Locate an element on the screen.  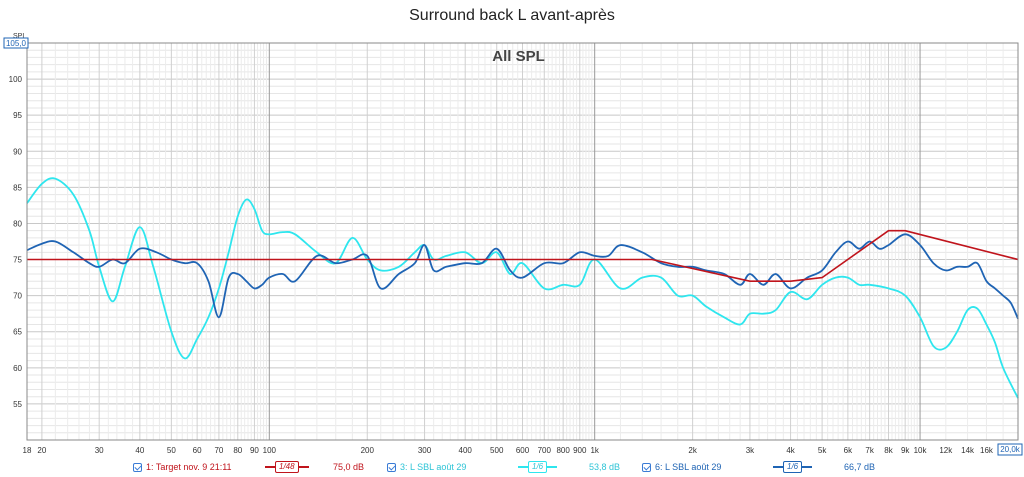
y-max-box: 105,0 is located at coordinates (16, 43).